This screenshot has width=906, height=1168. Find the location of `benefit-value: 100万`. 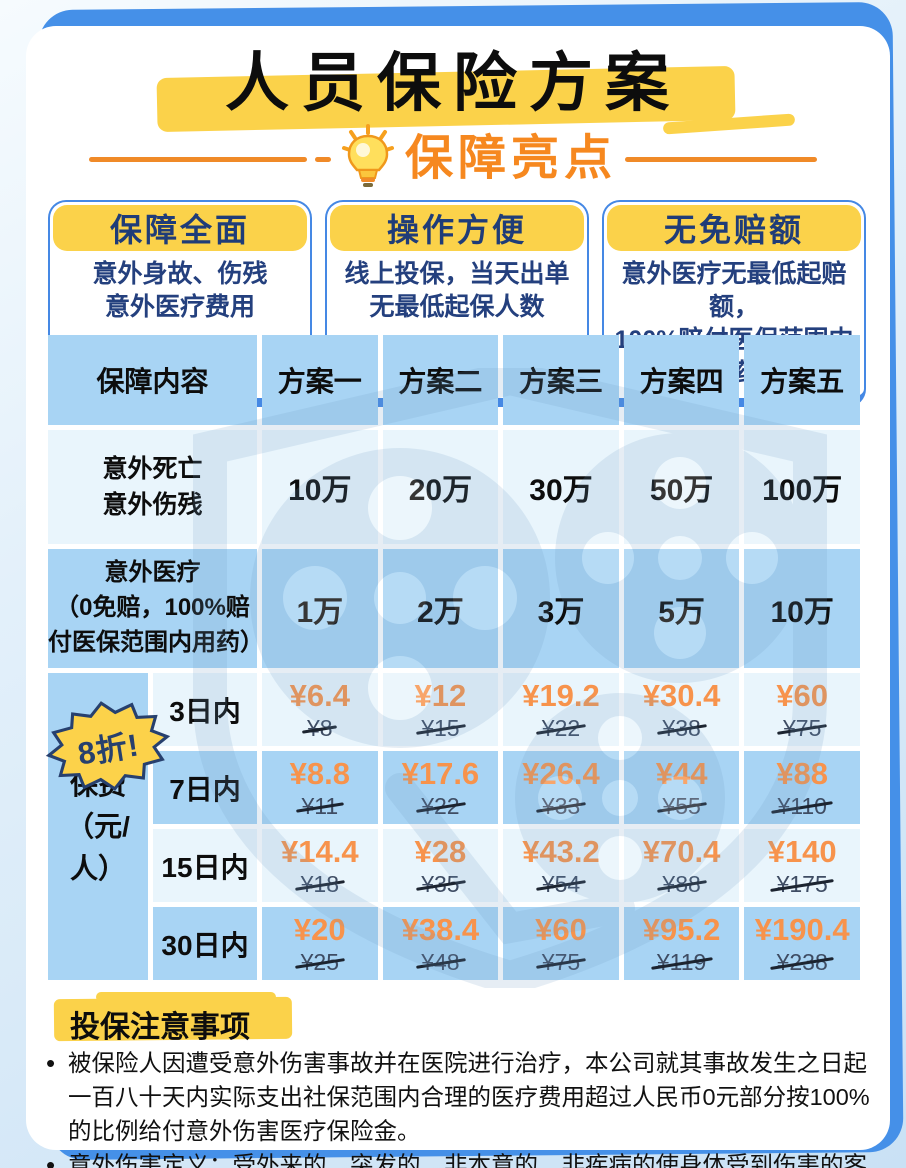

benefit-value: 100万 is located at coordinates (802, 487).